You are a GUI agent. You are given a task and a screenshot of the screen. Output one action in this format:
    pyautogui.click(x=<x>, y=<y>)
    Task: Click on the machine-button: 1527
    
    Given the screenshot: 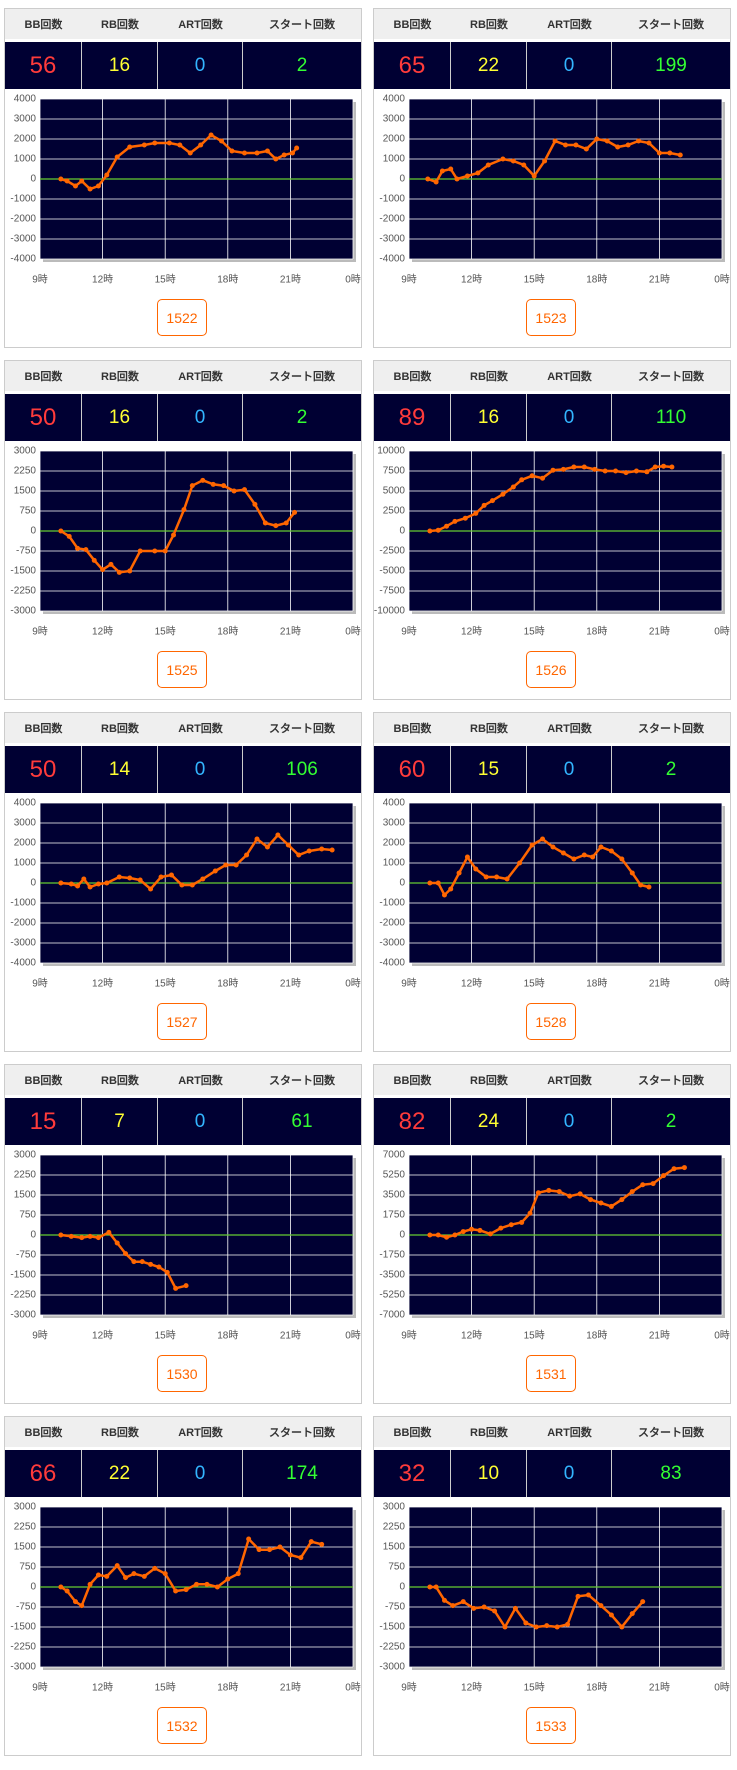 What is the action you would take?
    pyautogui.click(x=182, y=1021)
    